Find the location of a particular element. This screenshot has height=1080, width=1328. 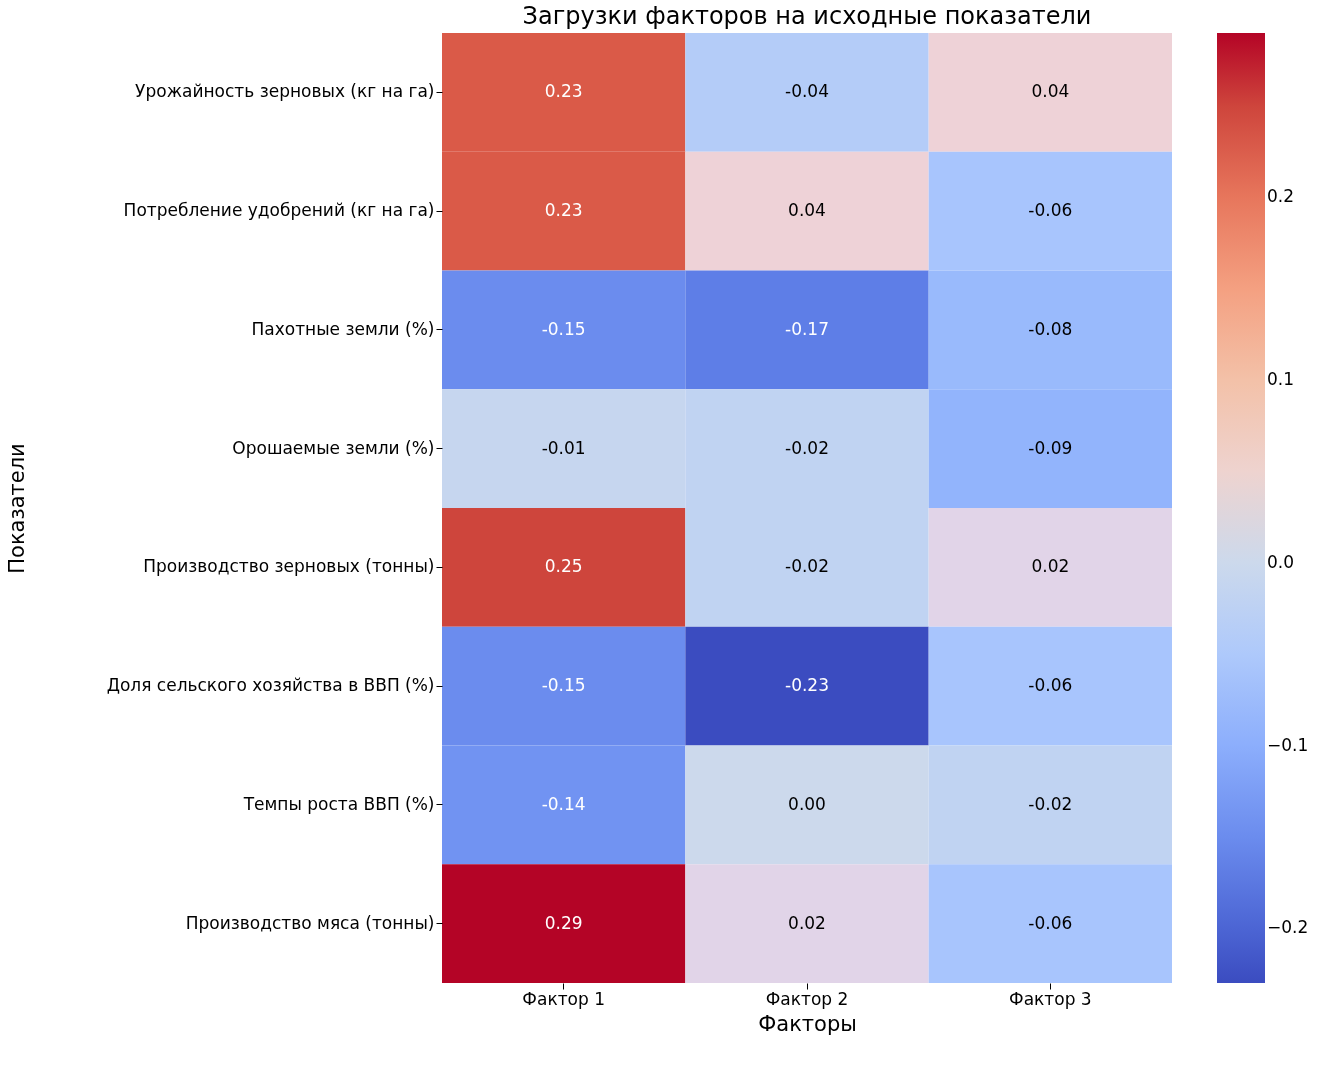

data-label: -0.01 is located at coordinates (563, 447).